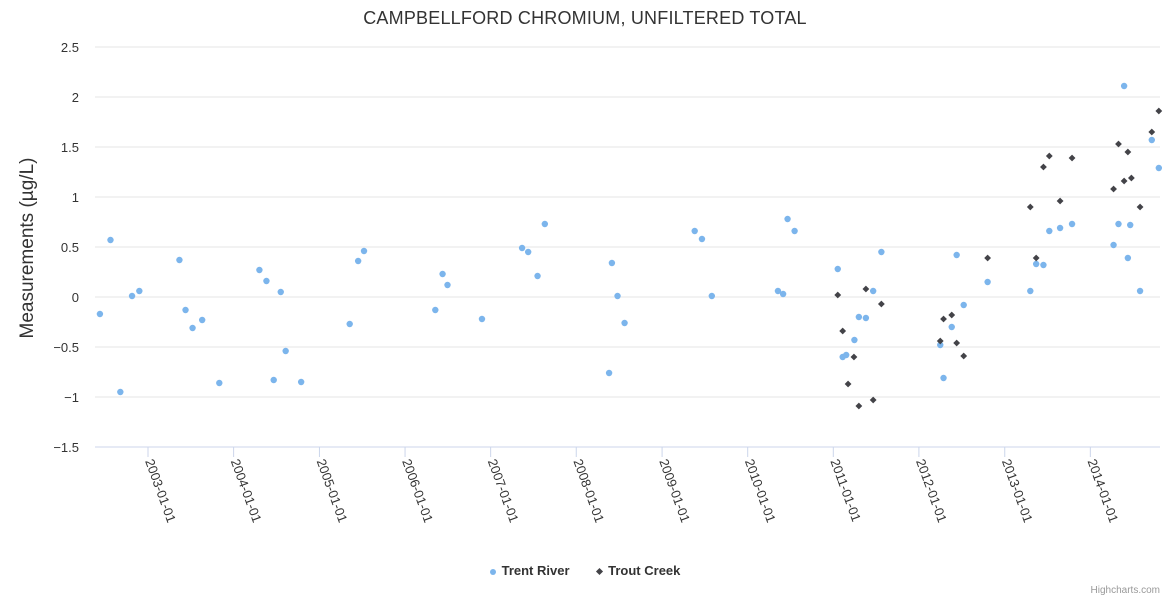  I want to click on legend-item-trout-creek: Trout Creek, so click(638, 570).